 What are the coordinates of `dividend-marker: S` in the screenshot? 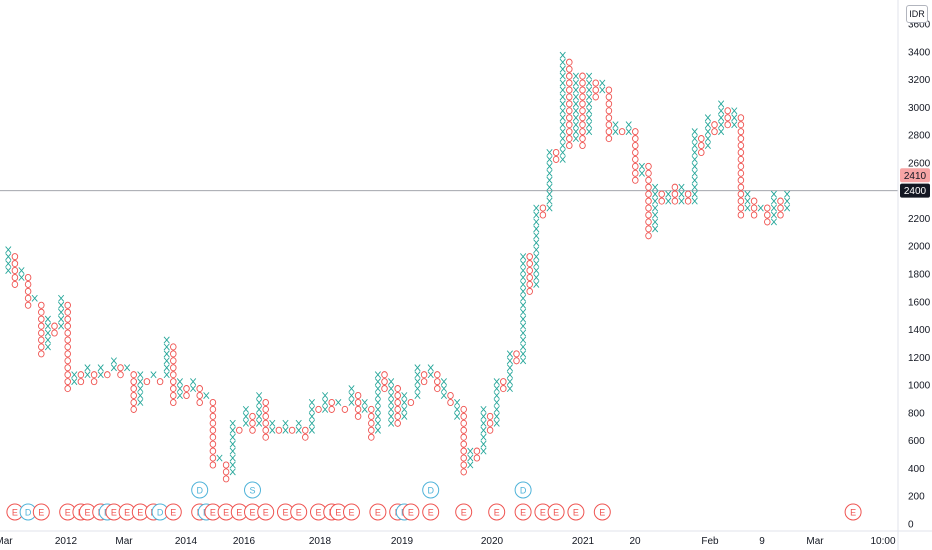 It's located at (252, 490).